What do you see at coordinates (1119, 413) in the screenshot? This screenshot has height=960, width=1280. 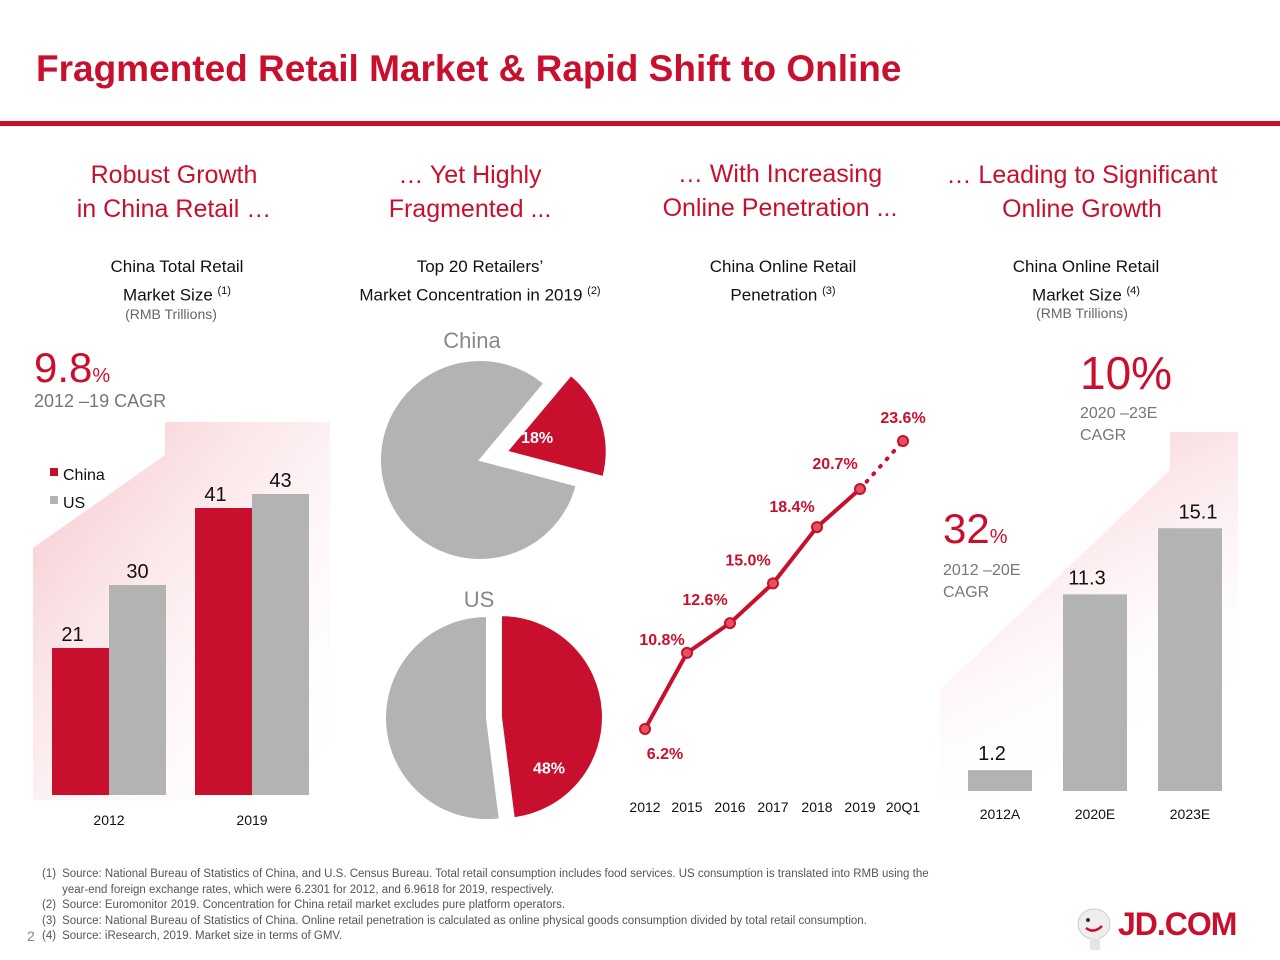 I see `cagr-label-line: 2020 –23E` at bounding box center [1119, 413].